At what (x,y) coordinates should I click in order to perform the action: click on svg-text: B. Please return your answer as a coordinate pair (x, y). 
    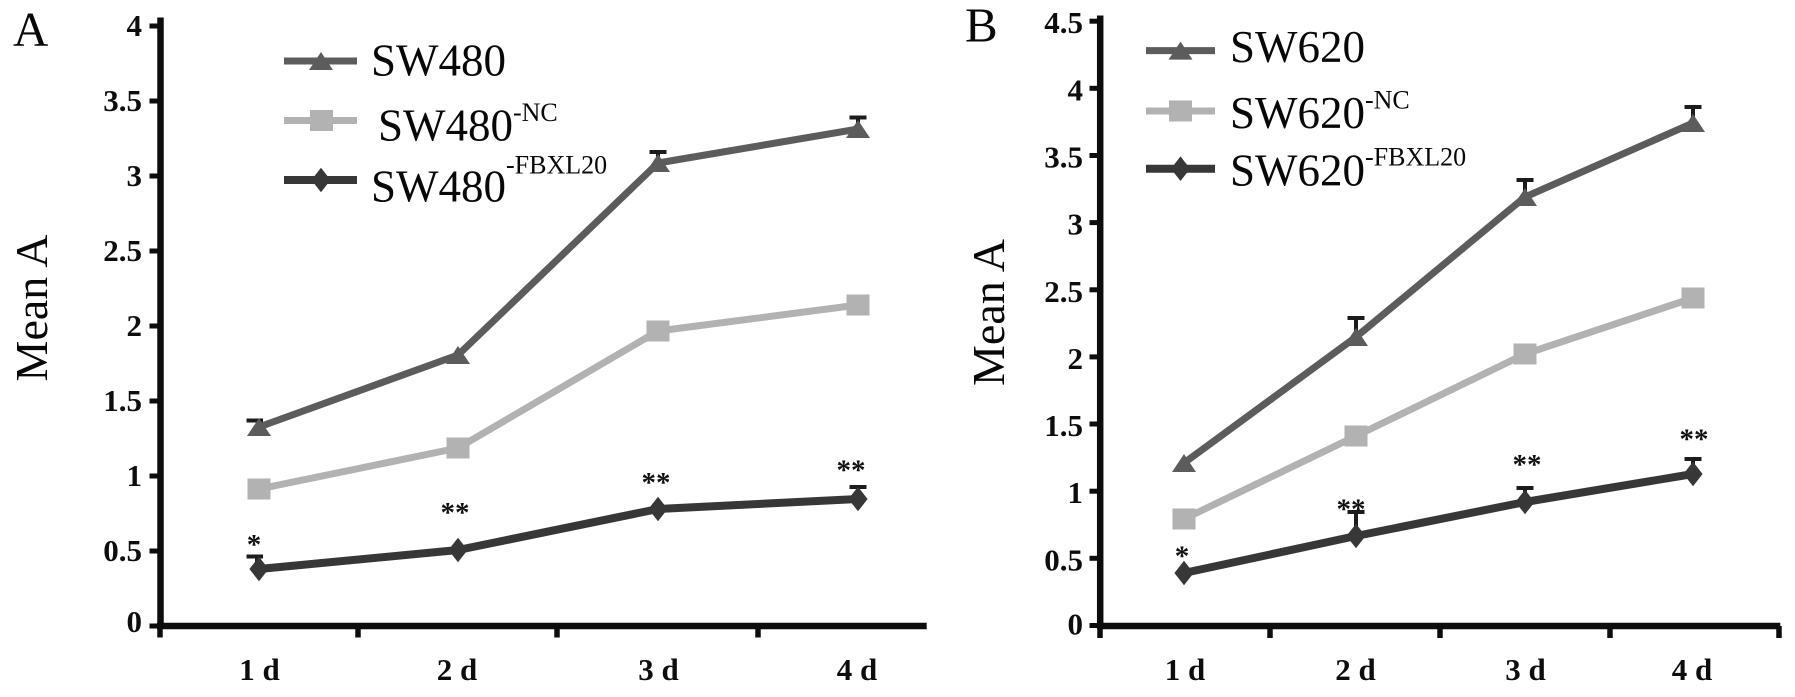
    Looking at the image, I should click on (981, 26).